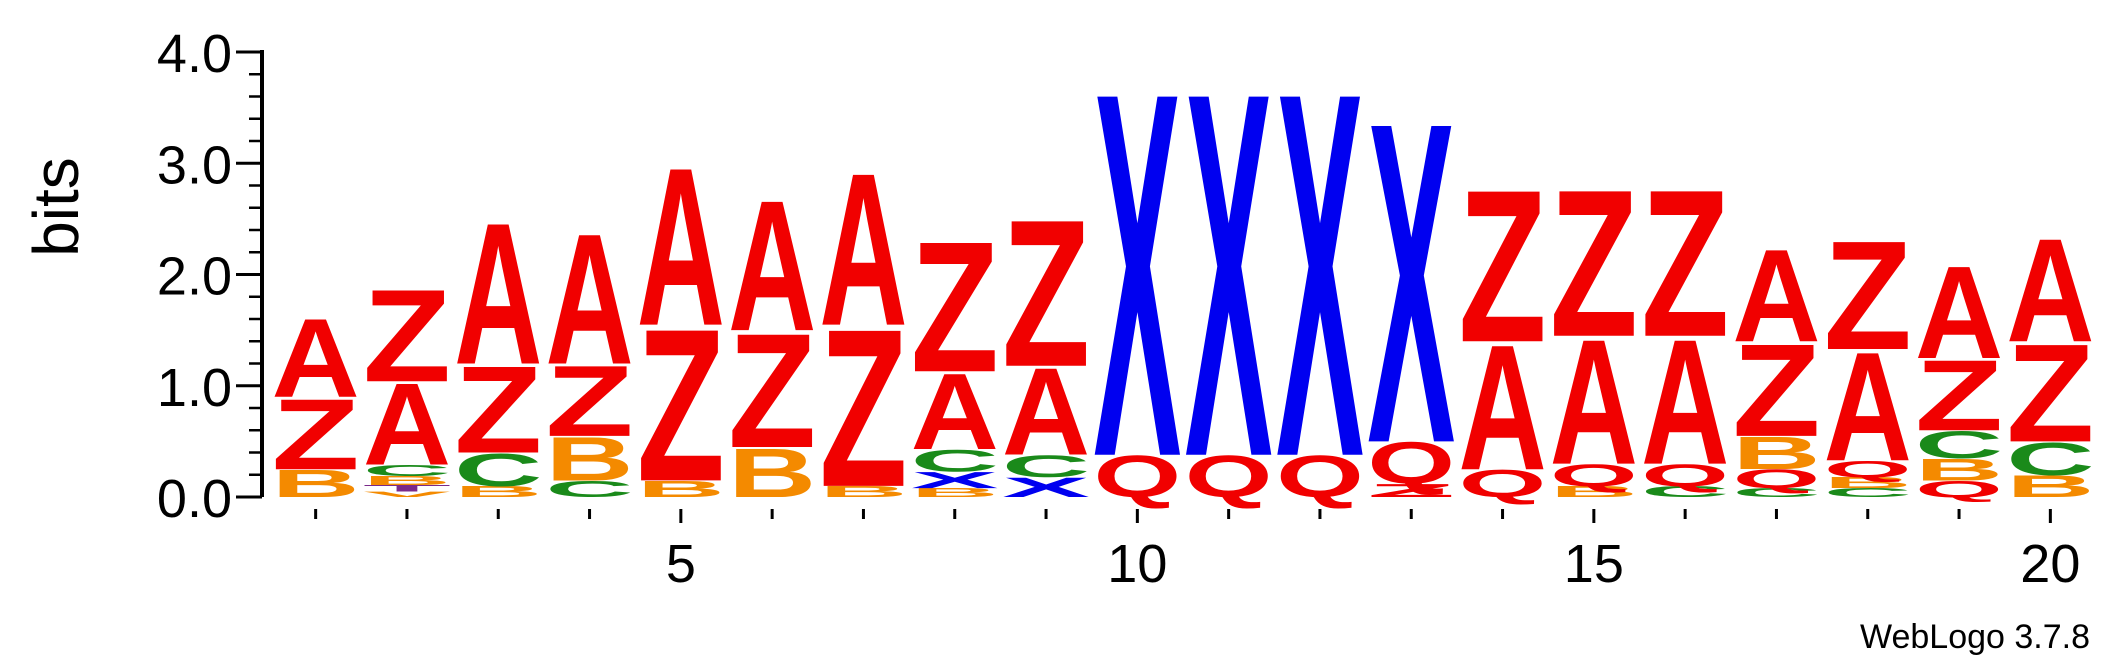 The image size is (2117, 667). What do you see at coordinates (1137, 564) in the screenshot?
I see `x-tick-label: 10` at bounding box center [1137, 564].